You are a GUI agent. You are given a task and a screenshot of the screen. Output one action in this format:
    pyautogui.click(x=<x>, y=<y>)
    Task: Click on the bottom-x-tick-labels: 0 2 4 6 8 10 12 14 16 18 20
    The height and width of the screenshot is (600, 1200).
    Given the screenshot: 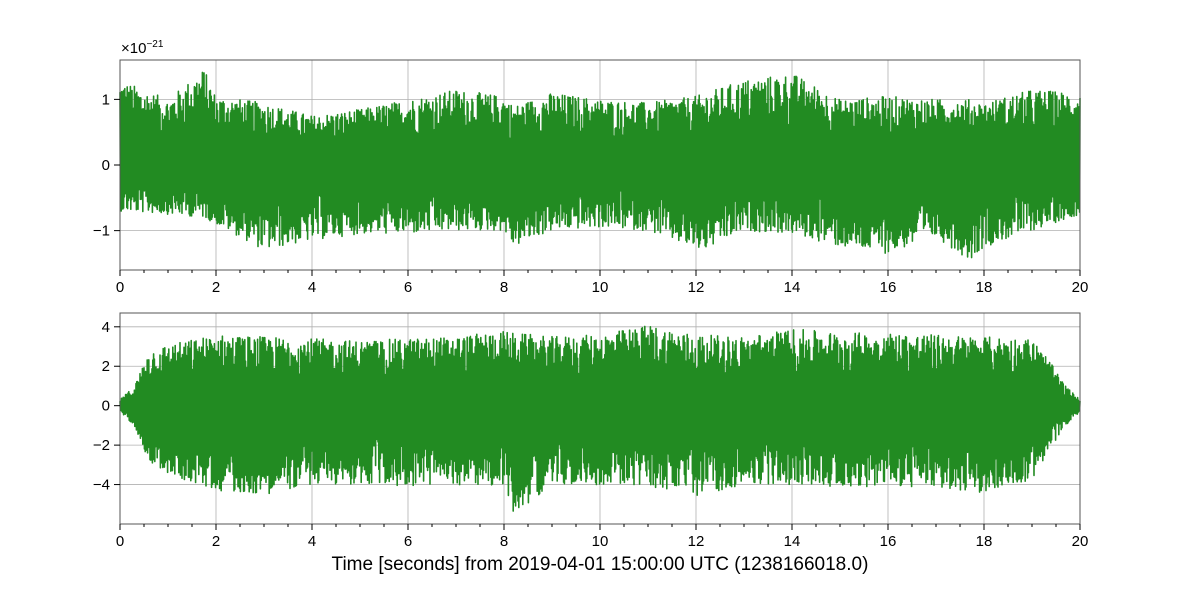 What is the action you would take?
    pyautogui.click(x=602, y=541)
    